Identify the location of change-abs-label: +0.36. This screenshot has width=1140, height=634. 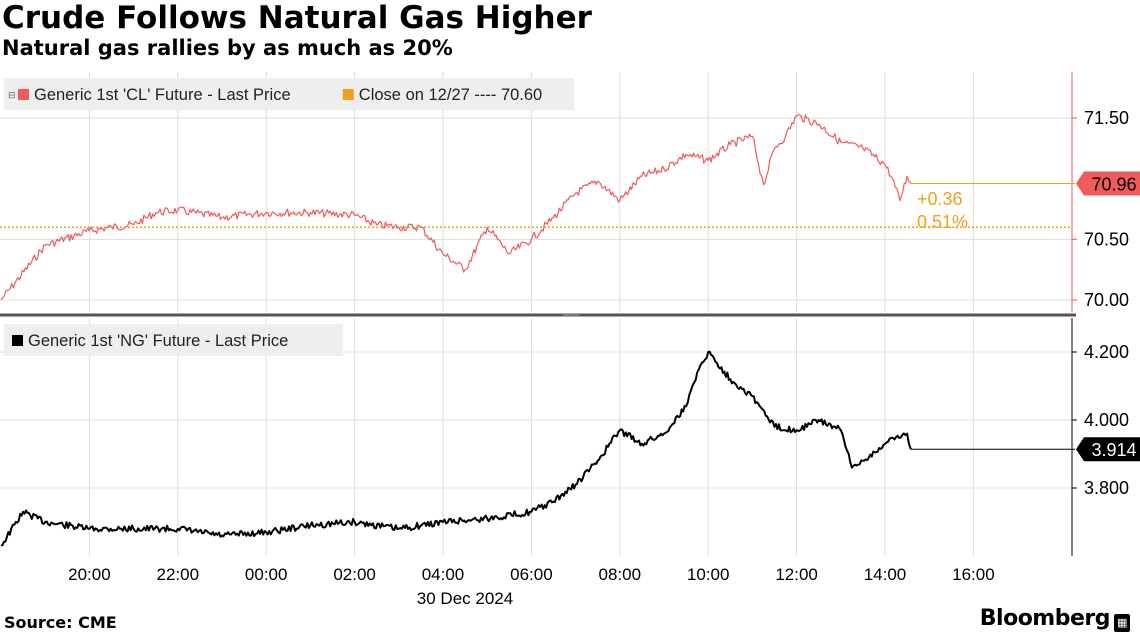
(940, 199).